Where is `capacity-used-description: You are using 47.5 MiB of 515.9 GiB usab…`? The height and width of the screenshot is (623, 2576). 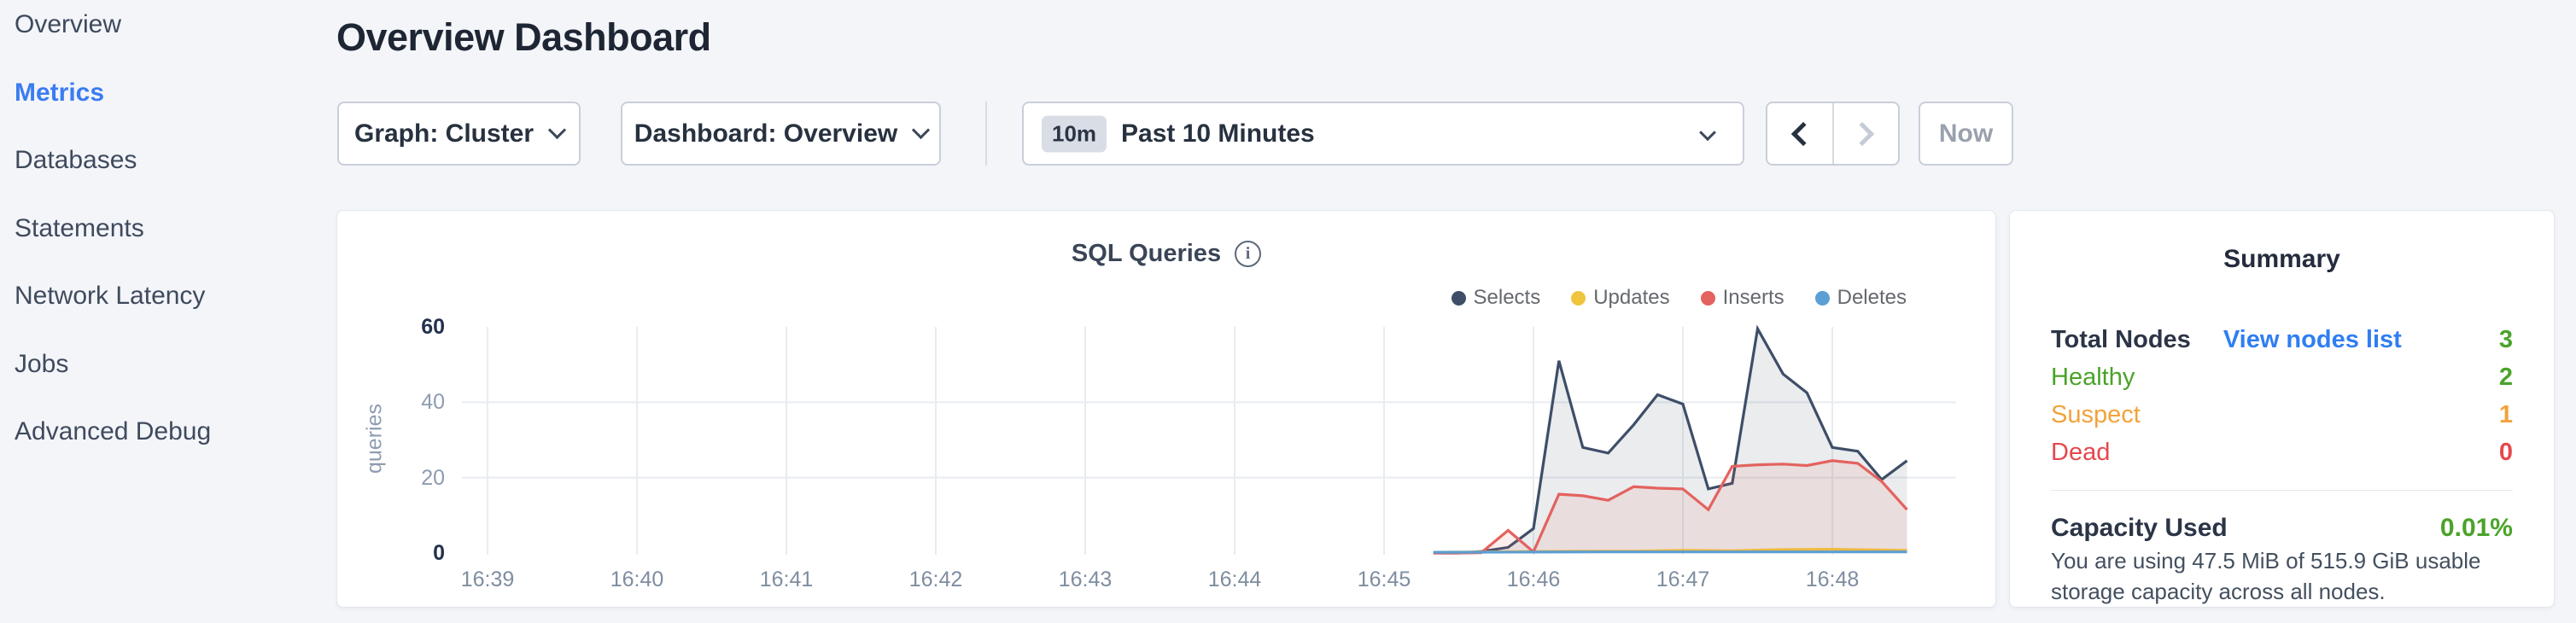
capacity-used-description: You are using 47.5 MiB of 515.9 GiB usab… is located at coordinates (2266, 576).